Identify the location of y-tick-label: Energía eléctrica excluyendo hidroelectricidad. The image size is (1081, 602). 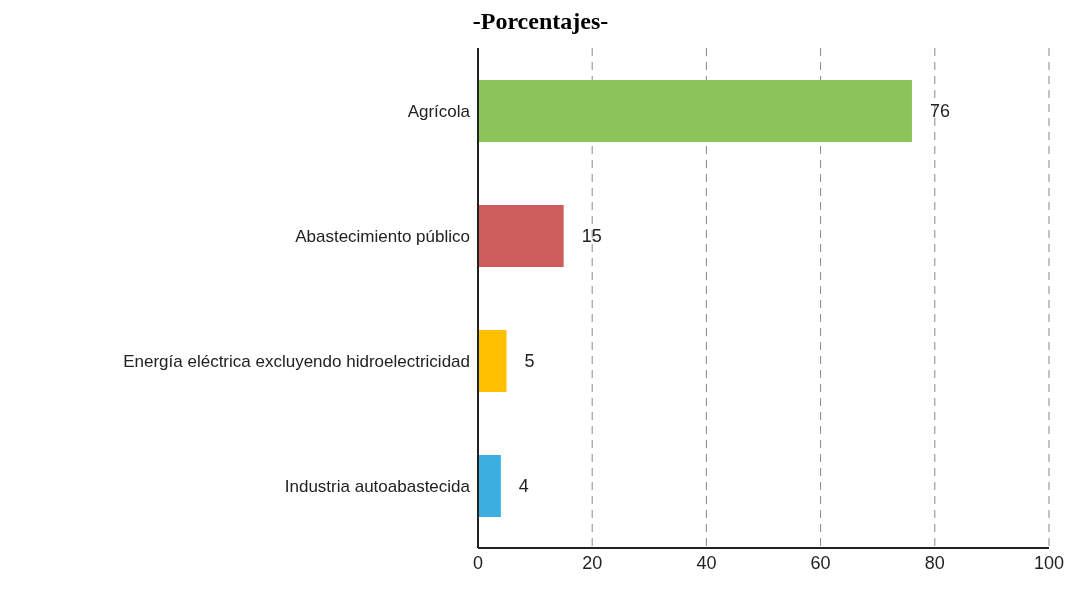
(296, 361).